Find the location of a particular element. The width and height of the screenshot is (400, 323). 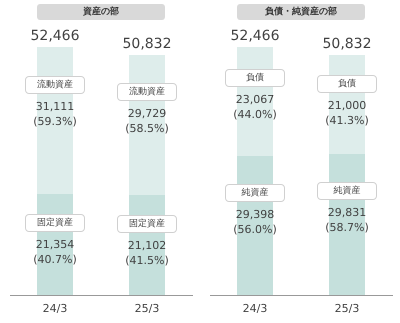

text: 流動資産 is located at coordinates (147, 91).